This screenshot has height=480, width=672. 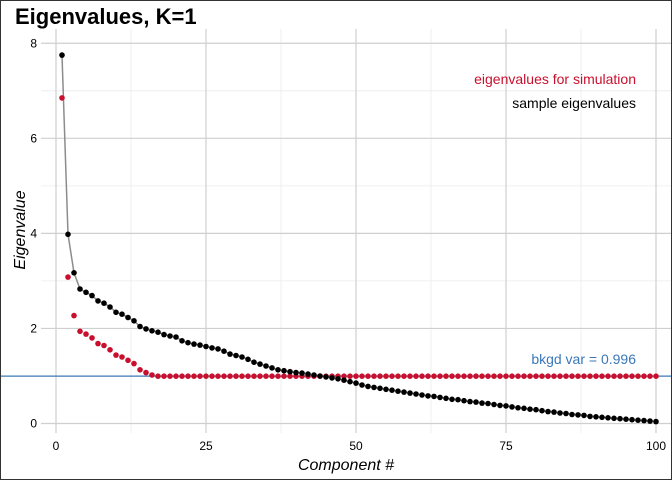 What do you see at coordinates (33, 233) in the screenshot?
I see `y-tick-label: 4` at bounding box center [33, 233].